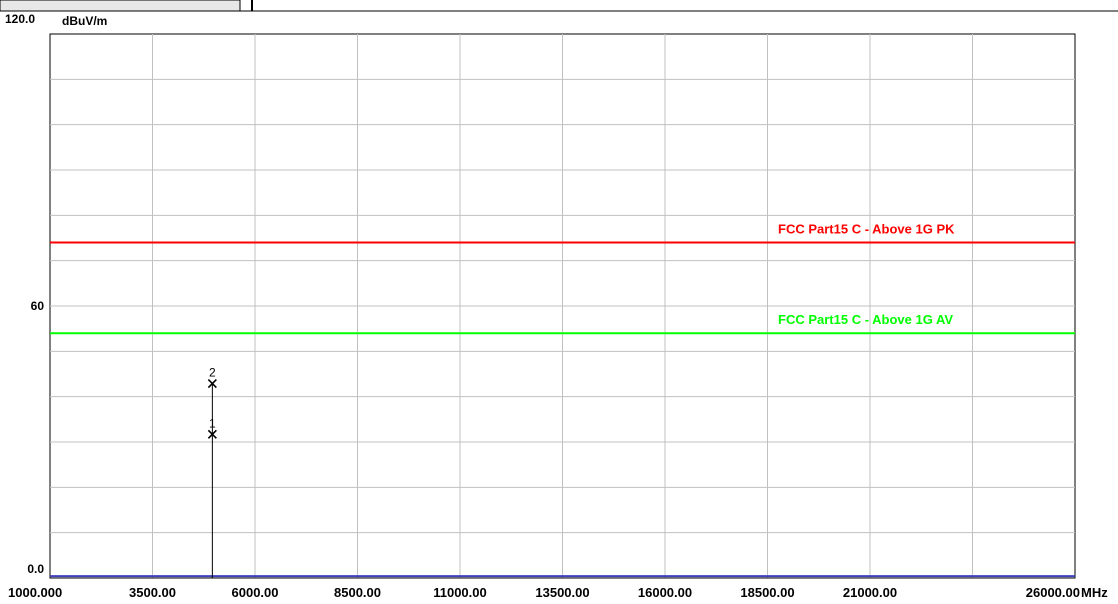  What do you see at coordinates (1094, 592) in the screenshot?
I see `x-axis-unit-label: MHz` at bounding box center [1094, 592].